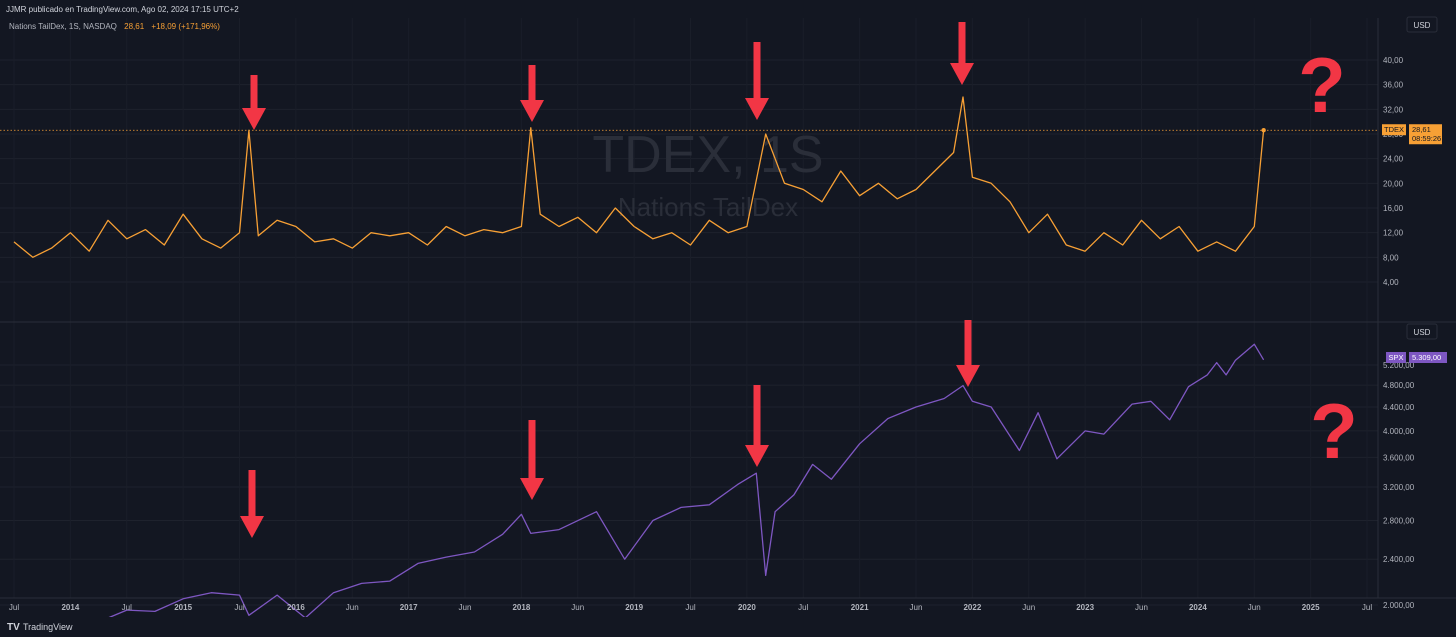 This screenshot has width=1456, height=637. Describe the element at coordinates (1399, 559) in the screenshot. I see `spx-y-tick-label: 2.400,00` at that location.